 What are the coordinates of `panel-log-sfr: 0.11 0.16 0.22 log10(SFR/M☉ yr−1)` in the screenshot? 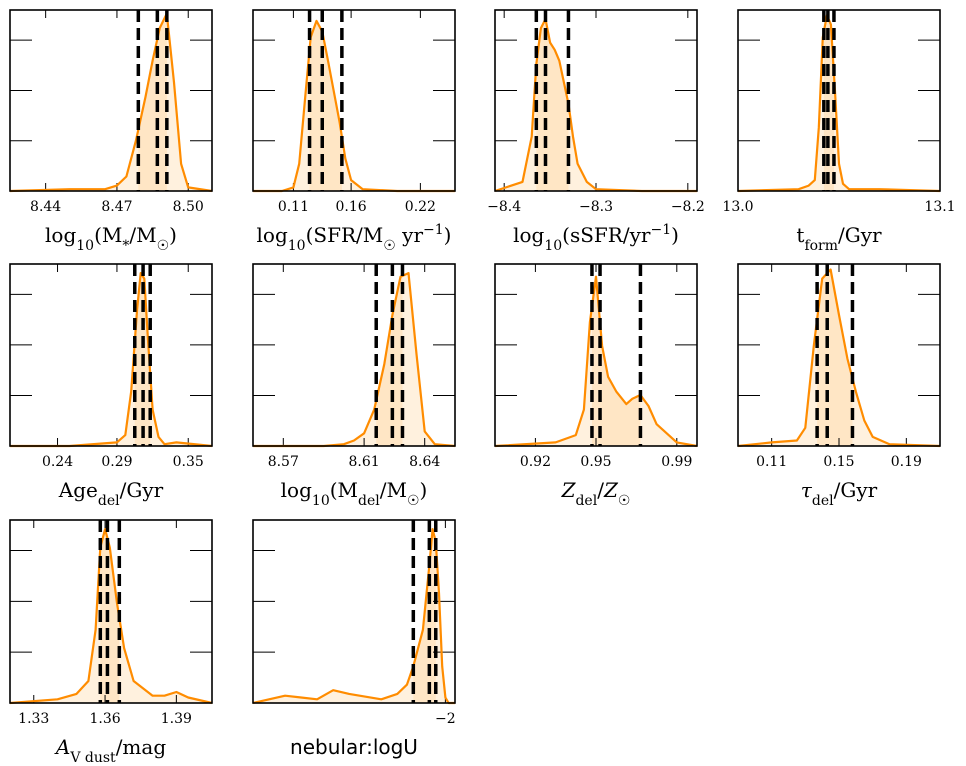 It's located at (354, 131).